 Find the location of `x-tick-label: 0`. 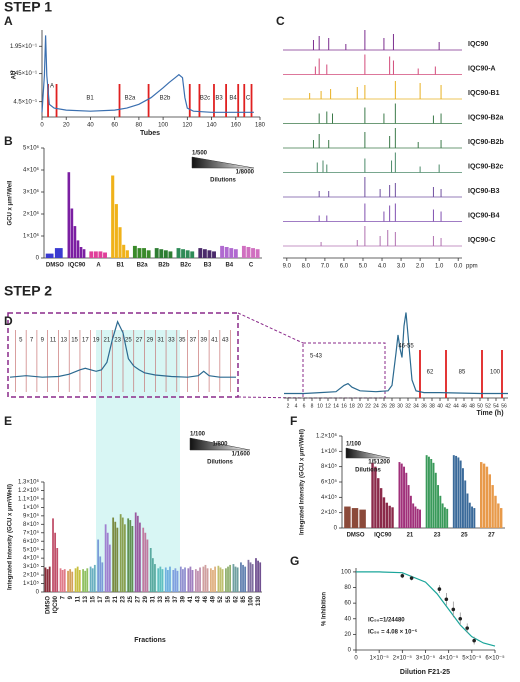

x-tick-label: 0 is located at coordinates (356, 659).